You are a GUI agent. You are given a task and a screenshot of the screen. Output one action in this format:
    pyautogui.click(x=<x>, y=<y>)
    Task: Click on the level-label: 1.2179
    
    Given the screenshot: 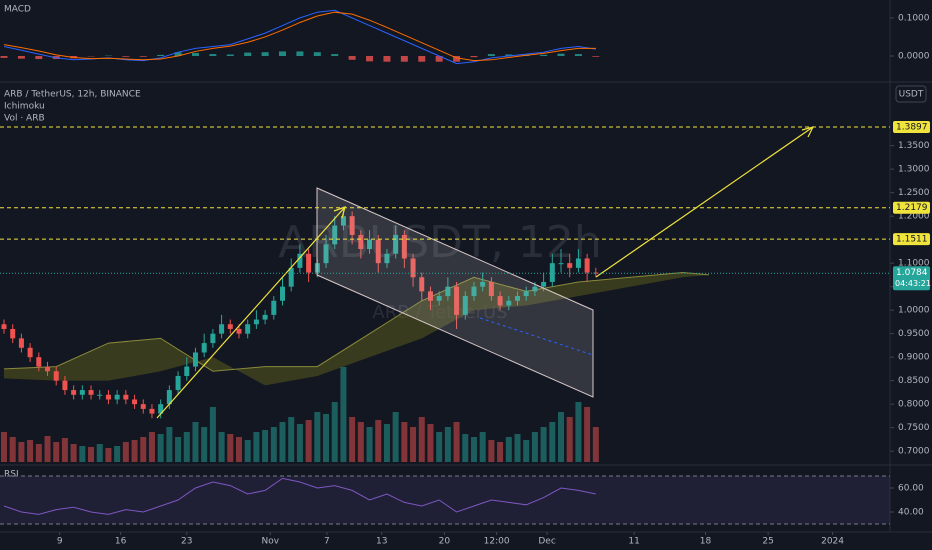 What is the action you would take?
    pyautogui.click(x=912, y=208)
    